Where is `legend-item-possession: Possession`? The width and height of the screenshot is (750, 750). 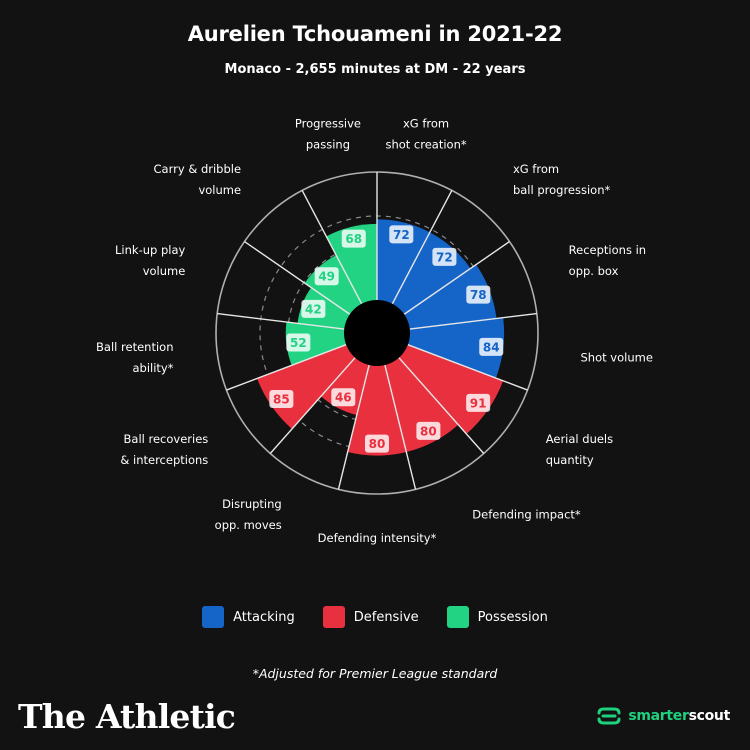 legend-item-possession: Possession is located at coordinates (497, 617).